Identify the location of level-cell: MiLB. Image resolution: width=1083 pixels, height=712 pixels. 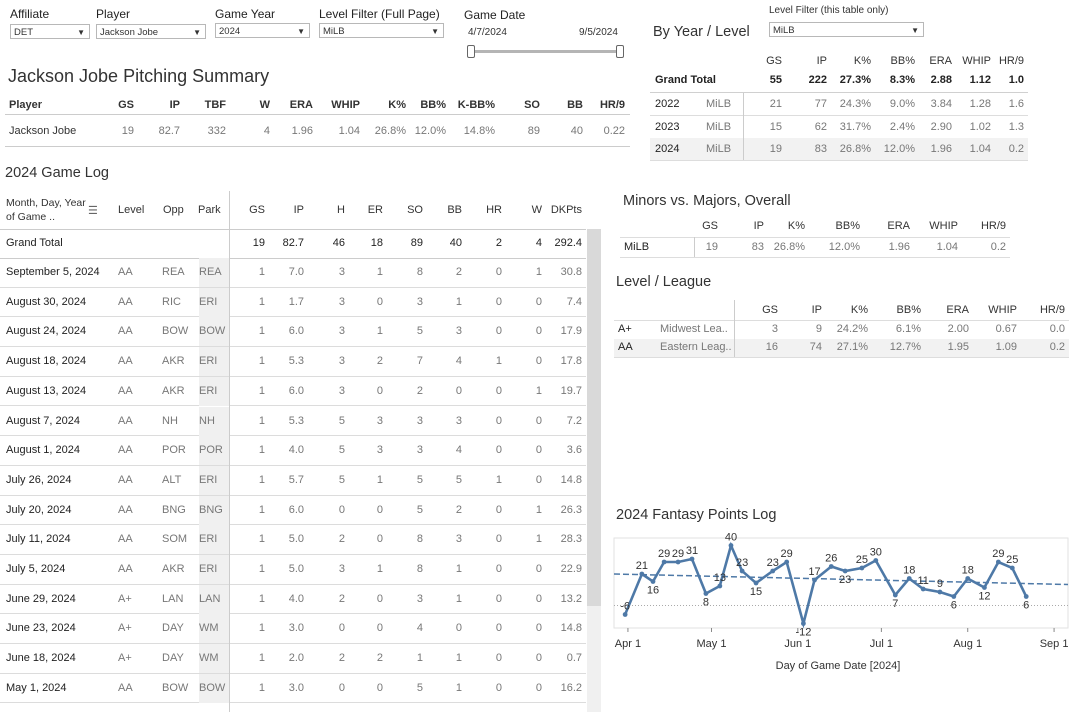
(637, 247).